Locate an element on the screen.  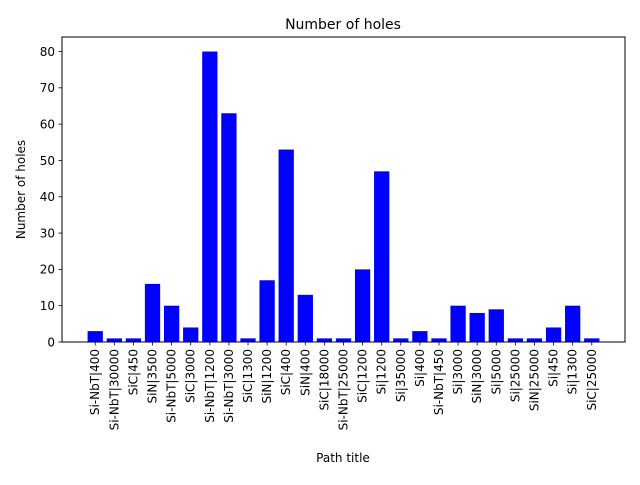
x-tick-label: Si-NbT|5000 is located at coordinates (172, 386).